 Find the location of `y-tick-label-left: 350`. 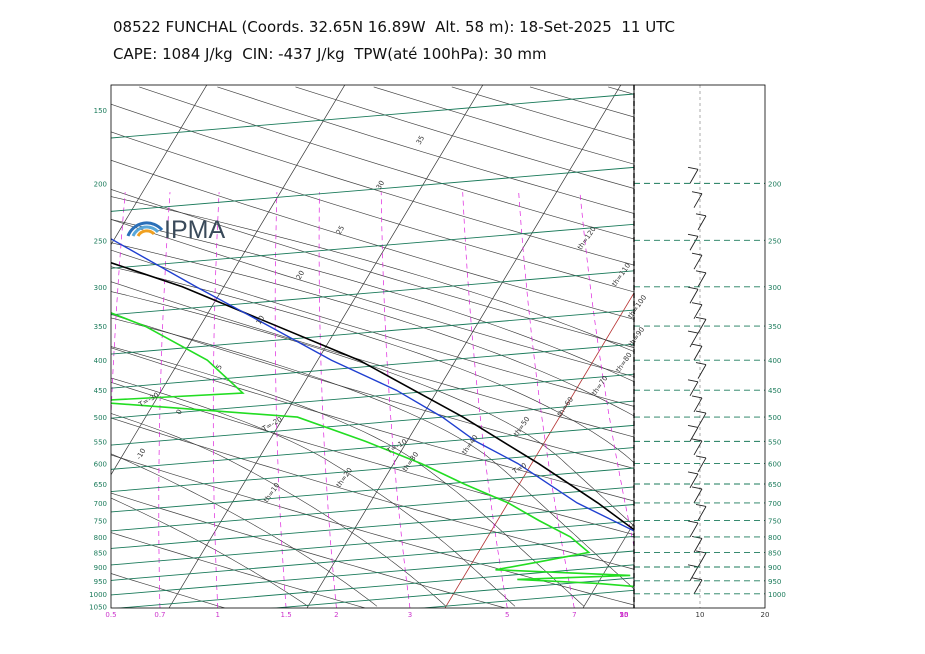

y-tick-label-left: 350 is located at coordinates (100, 327).